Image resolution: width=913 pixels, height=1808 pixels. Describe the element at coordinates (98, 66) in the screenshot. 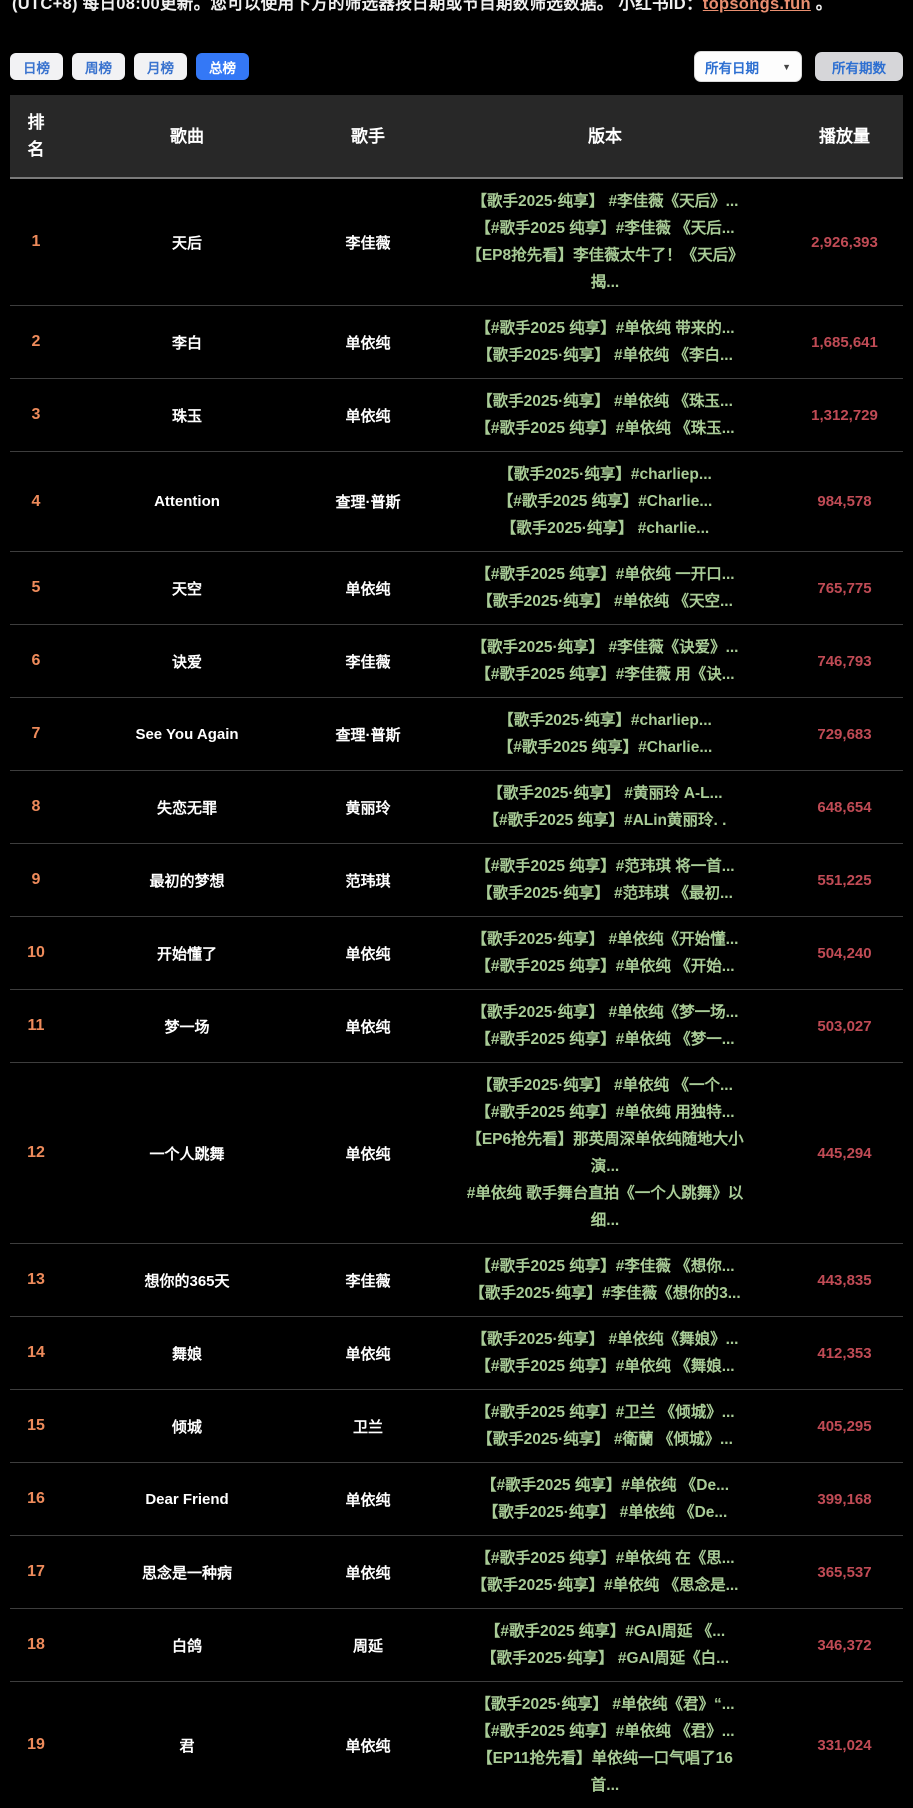

I see `rank-tab-weekly: 周榜` at that location.